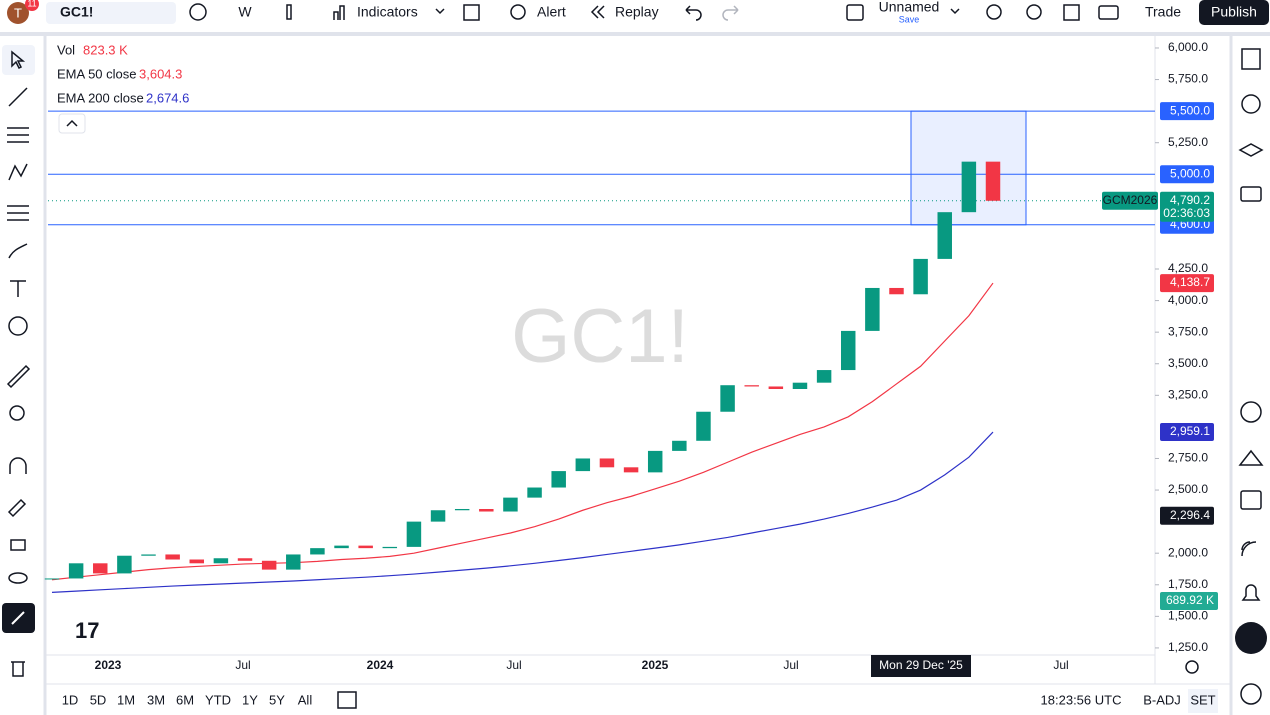 The height and width of the screenshot is (715, 1270). What do you see at coordinates (18, 669) in the screenshot?
I see `delete-tool` at bounding box center [18, 669].